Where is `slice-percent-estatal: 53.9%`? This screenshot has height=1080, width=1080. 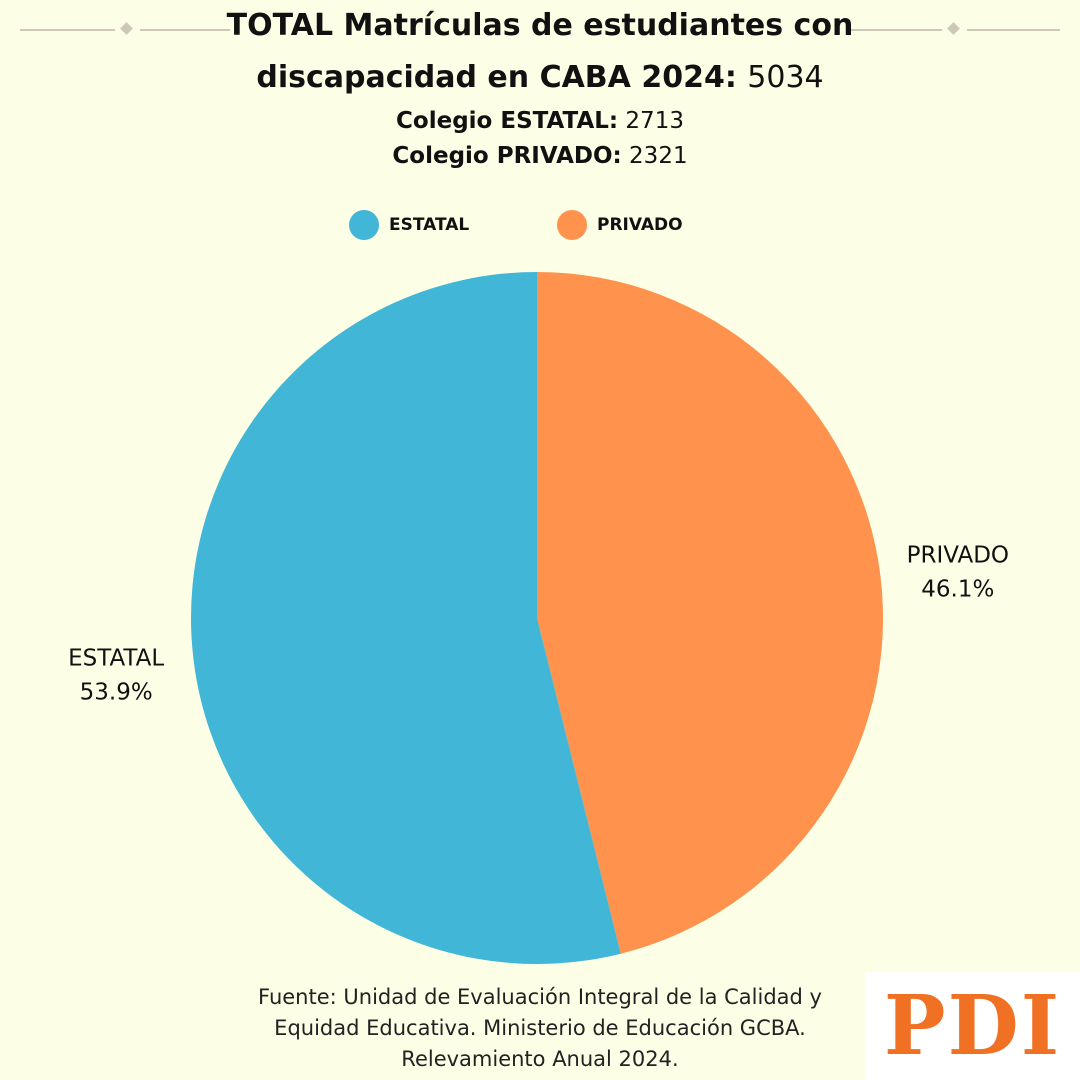
slice-percent-estatal: 53.9% is located at coordinates (116, 693).